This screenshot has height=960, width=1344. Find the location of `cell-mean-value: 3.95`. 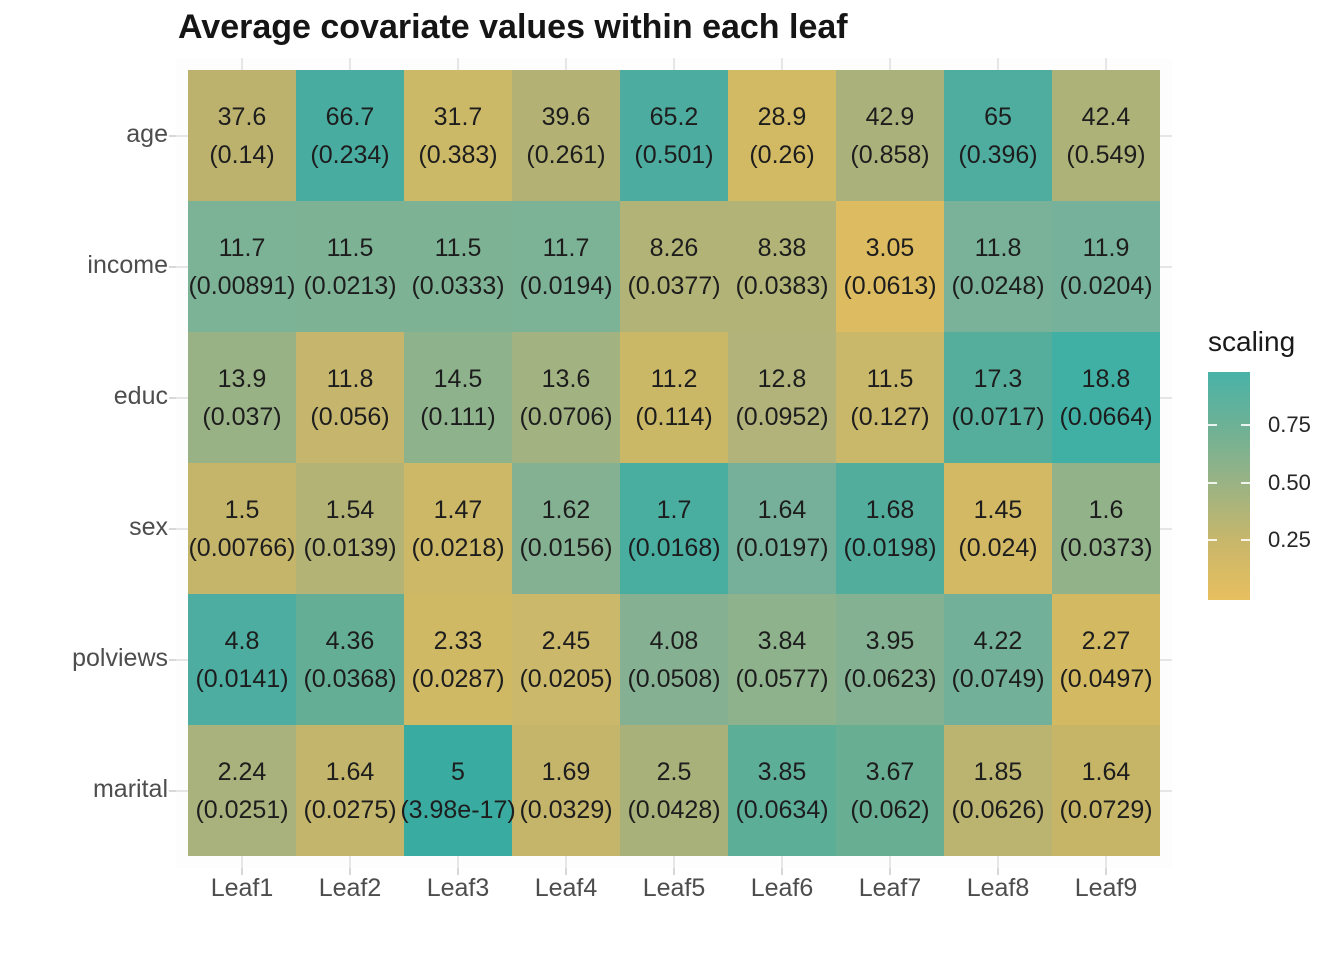

cell-mean-value: 3.95 is located at coordinates (890, 640).